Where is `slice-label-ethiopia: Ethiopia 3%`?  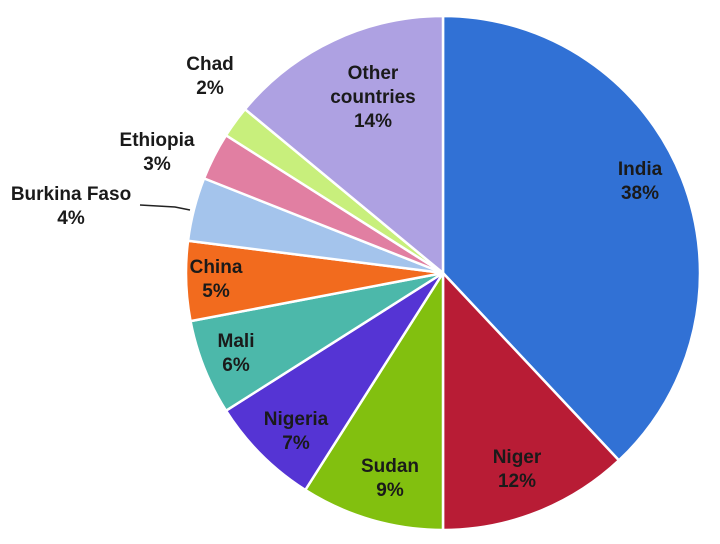 slice-label-ethiopia: Ethiopia 3% is located at coordinates (157, 152).